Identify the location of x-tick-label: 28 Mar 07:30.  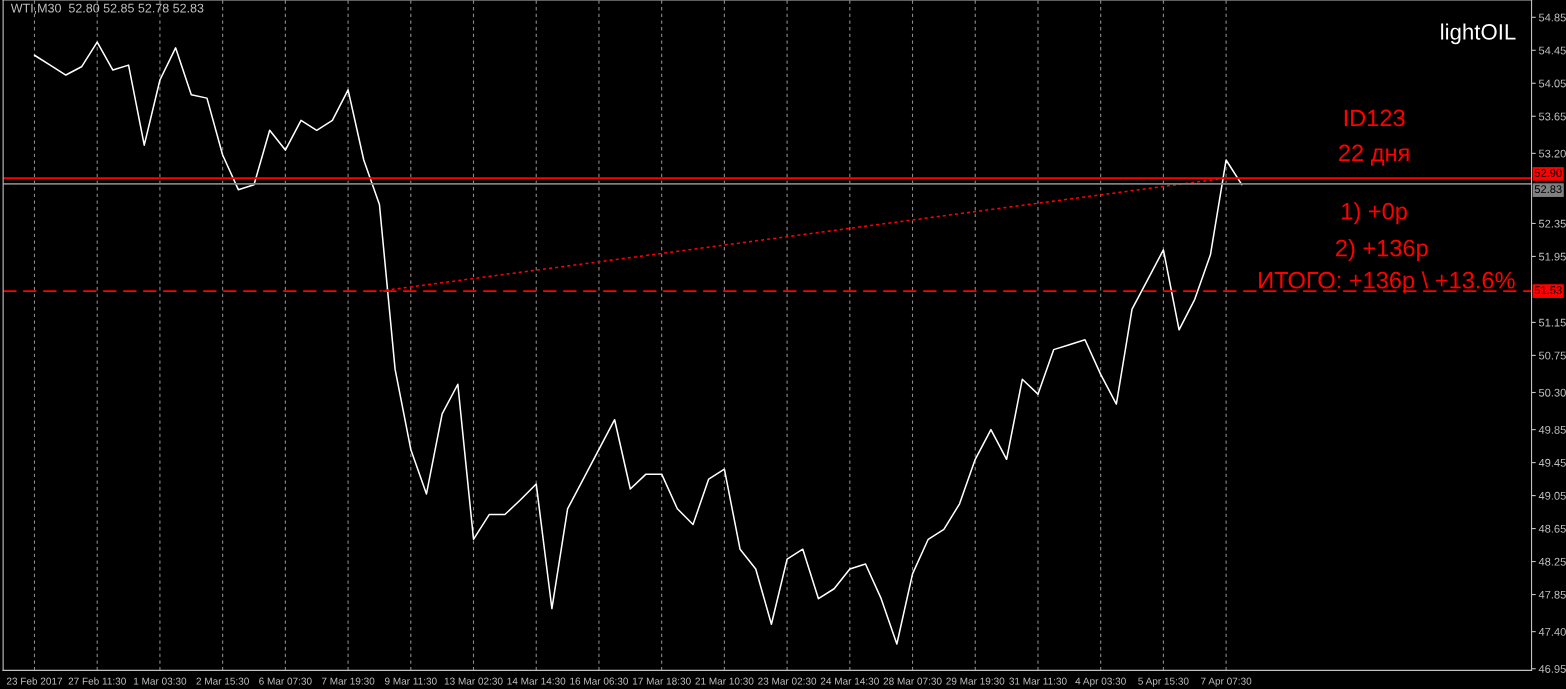
(912, 681).